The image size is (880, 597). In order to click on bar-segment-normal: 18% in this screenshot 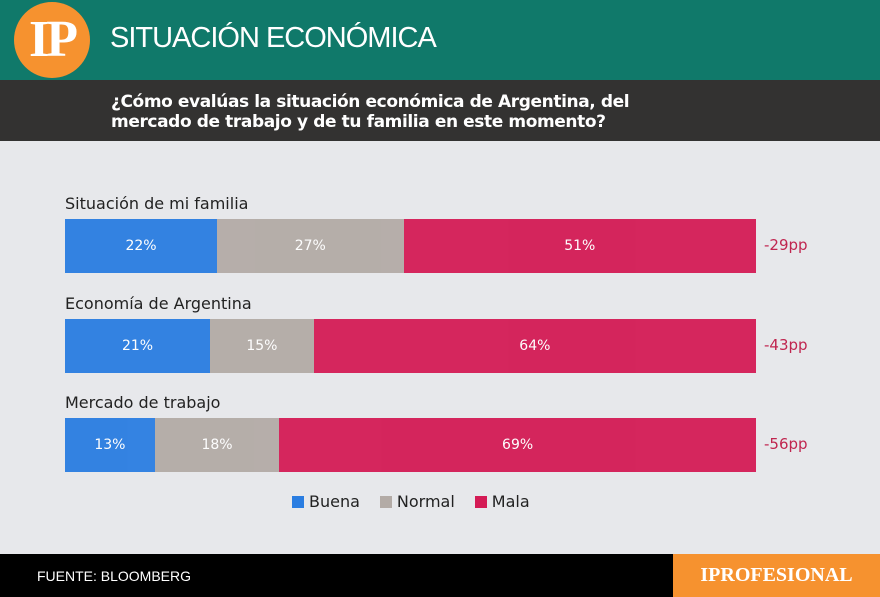, I will do `click(217, 445)`.